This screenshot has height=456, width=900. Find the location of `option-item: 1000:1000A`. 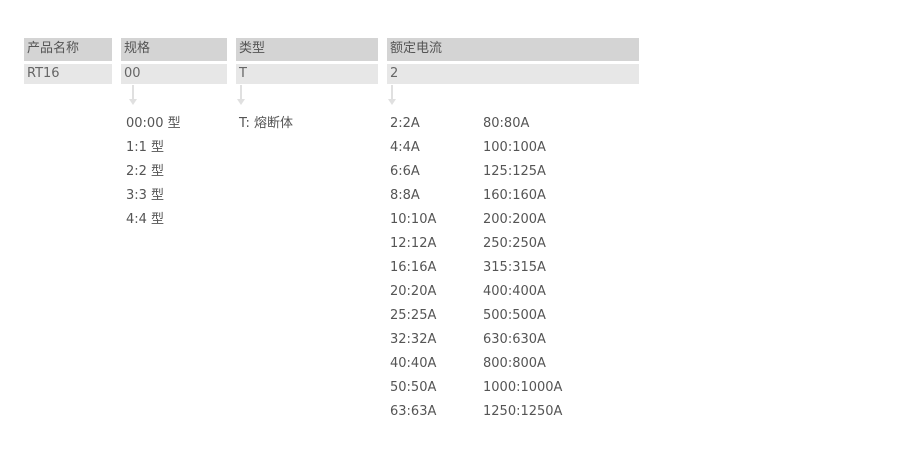

option-item: 1000:1000A is located at coordinates (523, 387).